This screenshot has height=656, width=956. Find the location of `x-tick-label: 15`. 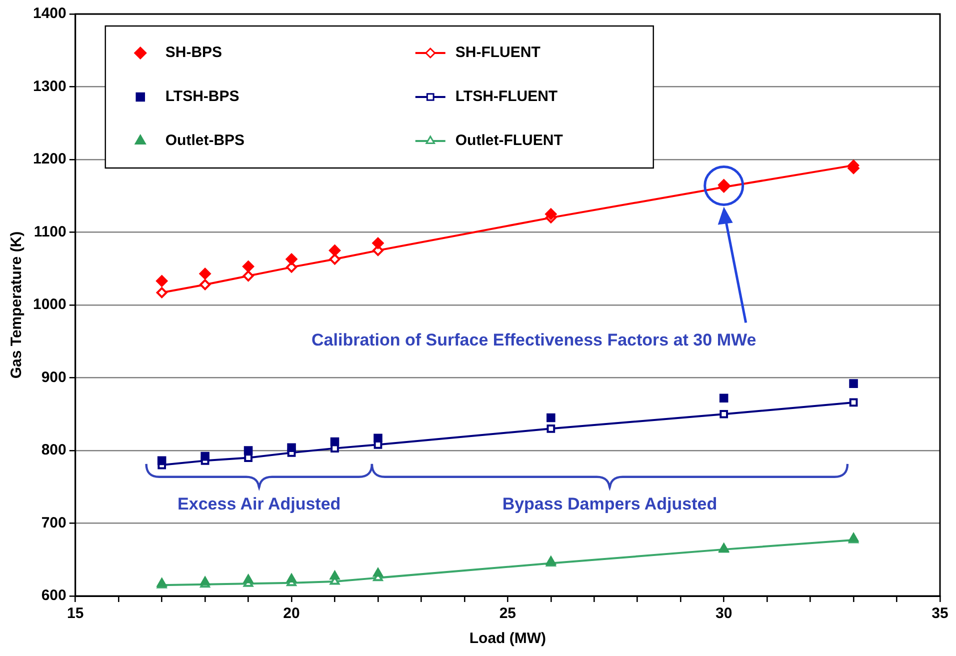

x-tick-label: 15 is located at coordinates (75, 613).